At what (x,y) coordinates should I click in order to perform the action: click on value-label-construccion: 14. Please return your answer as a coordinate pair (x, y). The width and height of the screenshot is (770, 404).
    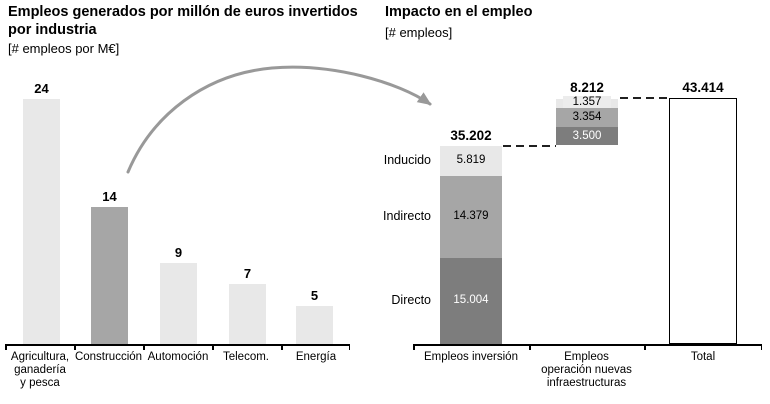
    Looking at the image, I should click on (109, 196).